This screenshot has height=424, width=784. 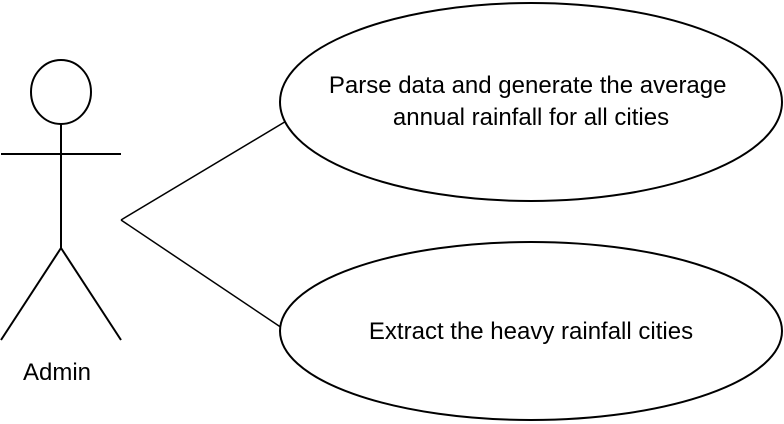 I want to click on associations, so click(x=204, y=224).